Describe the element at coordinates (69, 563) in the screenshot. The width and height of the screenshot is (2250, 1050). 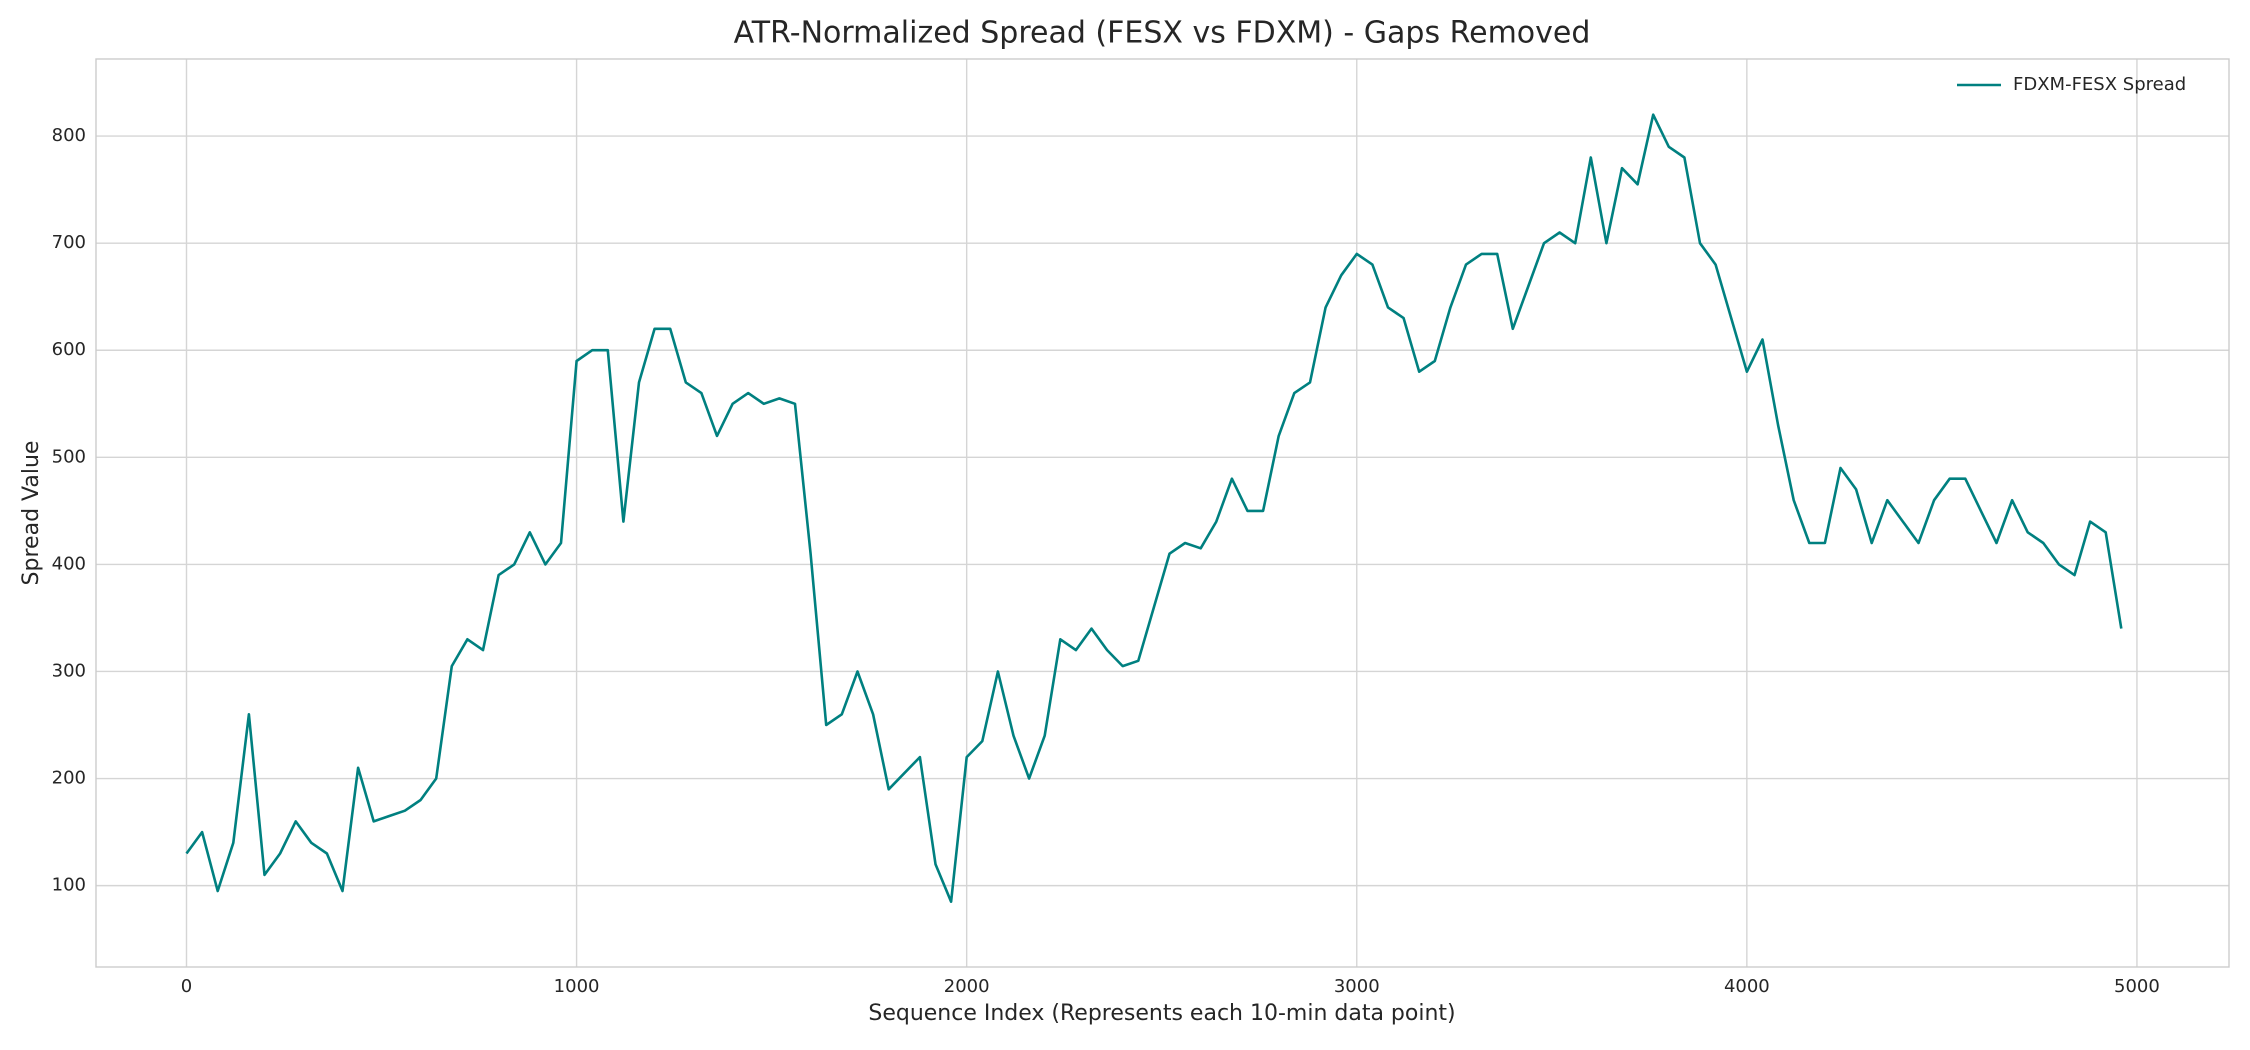
I see `y-tick-label: 400` at that location.